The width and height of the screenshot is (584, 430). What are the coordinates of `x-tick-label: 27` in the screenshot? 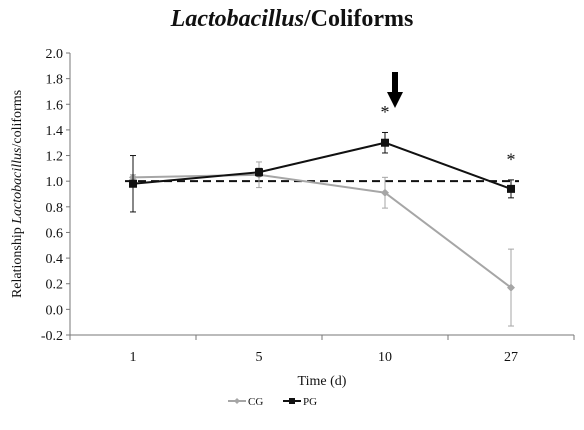 It's located at (511, 357).